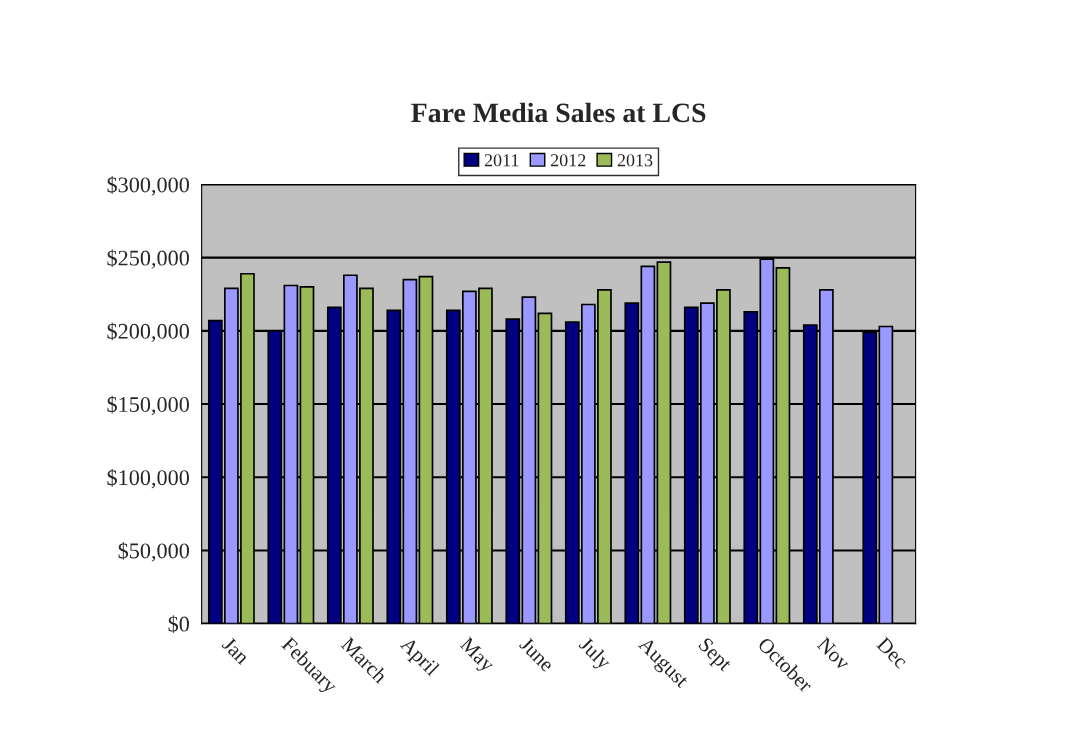  I want to click on legend-label: 2011, so click(501, 160).